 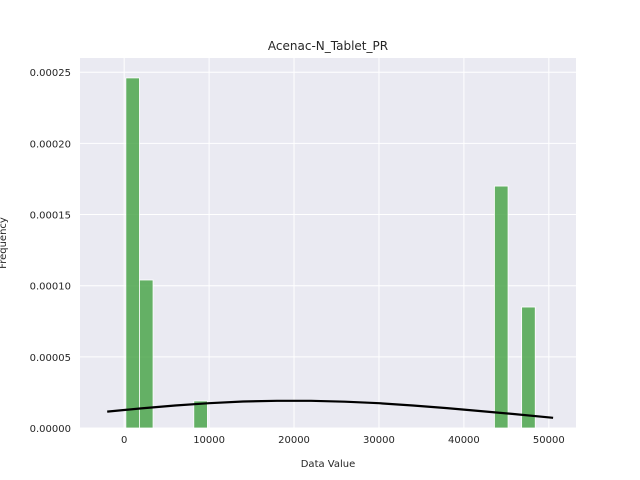 I want to click on y-tick-label: 0.00000, so click(x=50, y=429).